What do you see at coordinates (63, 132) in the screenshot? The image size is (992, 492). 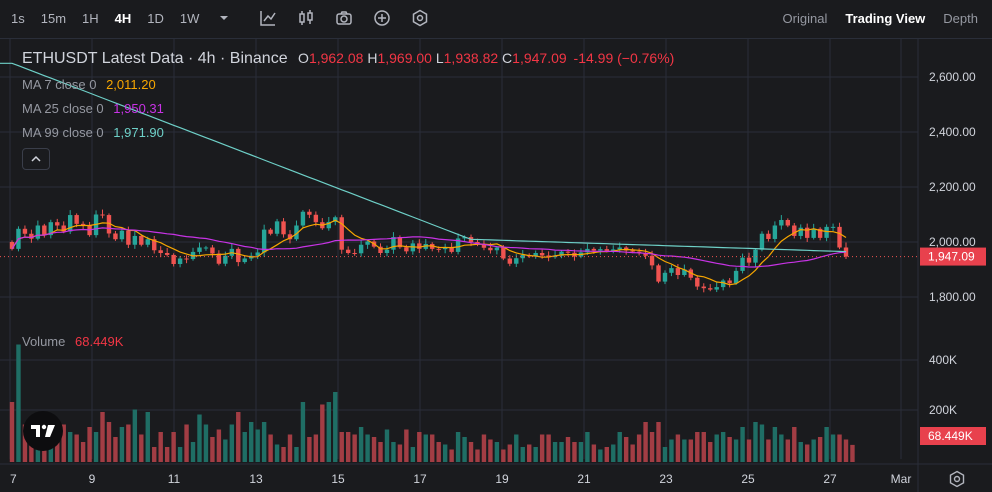 I see `ma99-name: MA 99 close 0` at bounding box center [63, 132].